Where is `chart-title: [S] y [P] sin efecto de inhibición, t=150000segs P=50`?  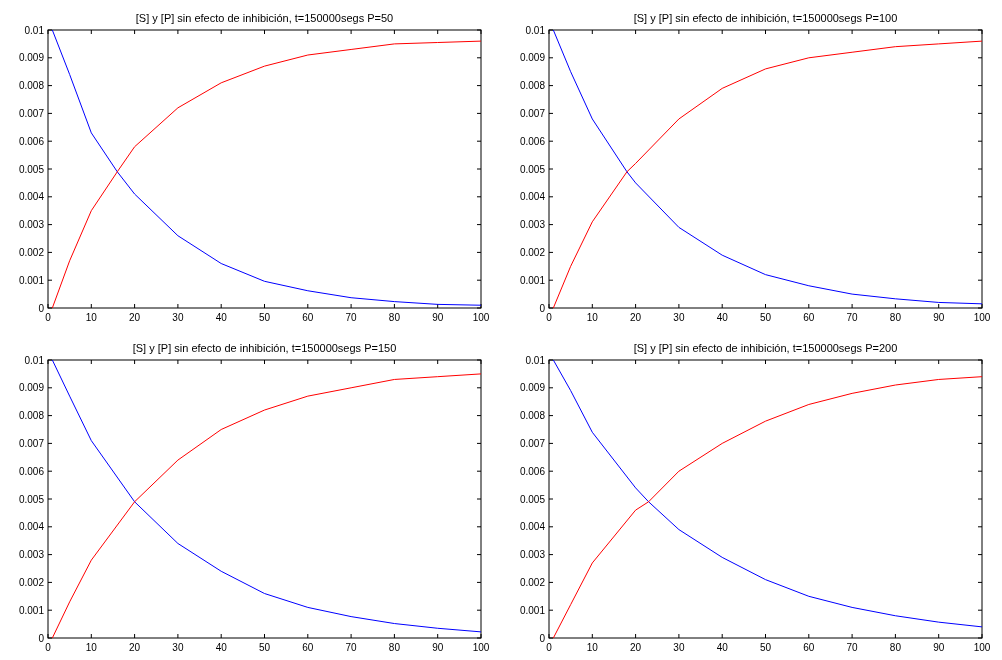 chart-title: [S] y [P] sin efecto de inhibición, t=150000segs P=50 is located at coordinates (264, 18).